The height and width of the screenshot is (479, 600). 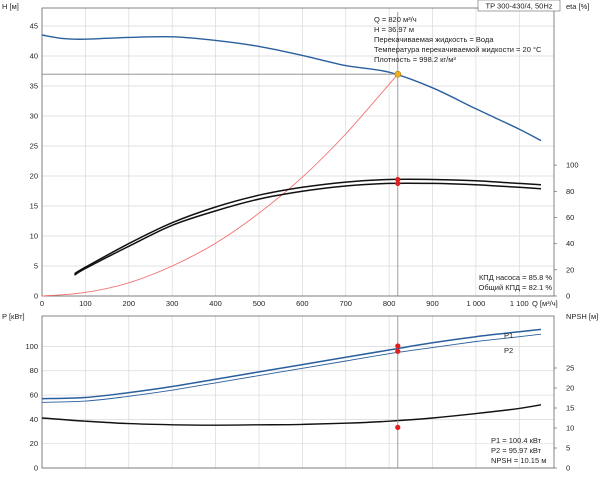 I want to click on x-tick-label: 1 100, so click(x=519, y=303).